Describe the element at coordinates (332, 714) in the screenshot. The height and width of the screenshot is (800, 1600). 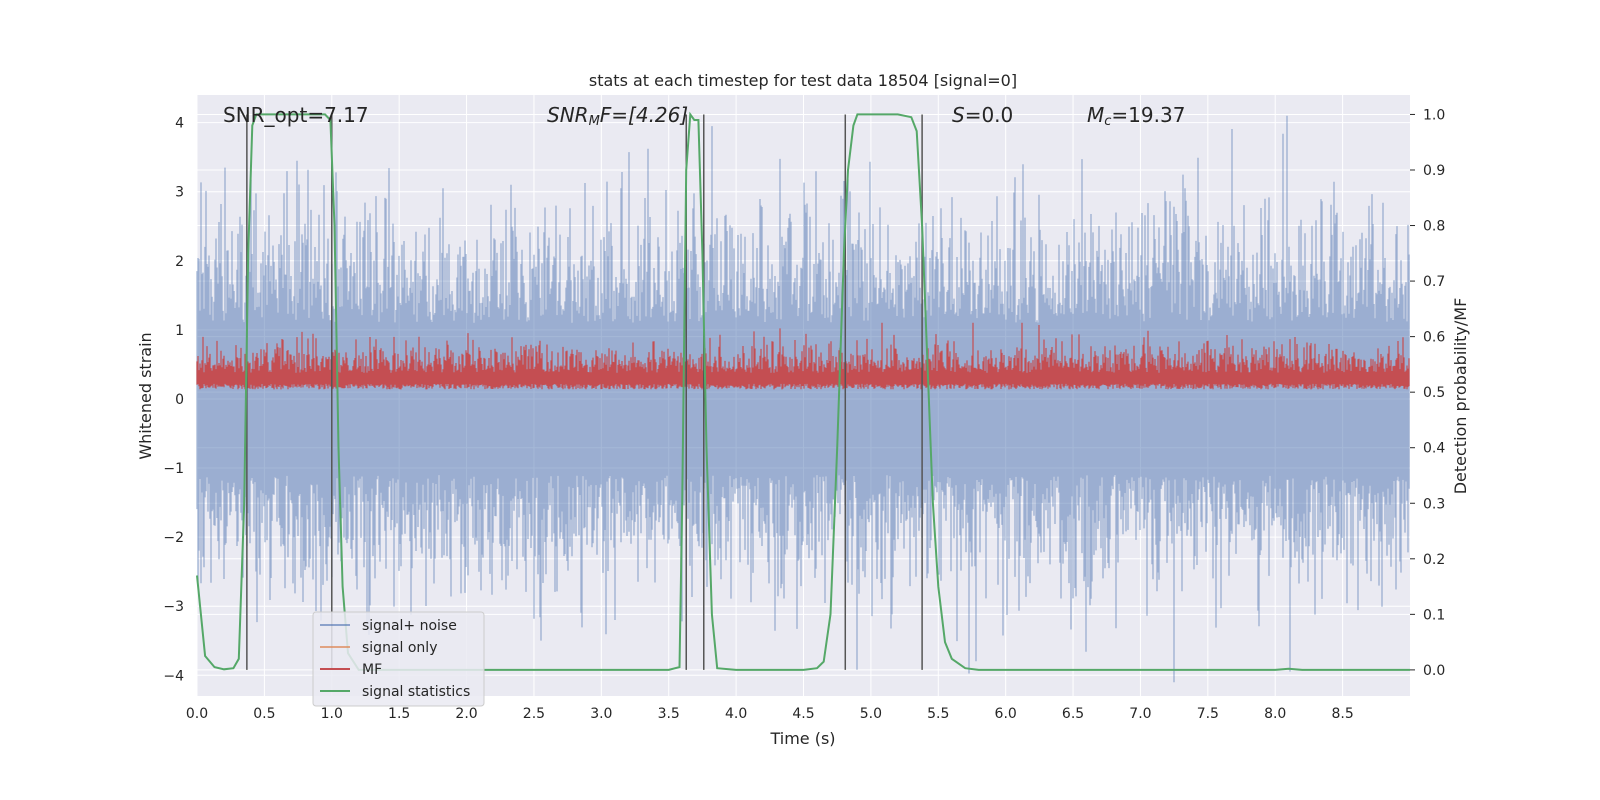
I see `x-tick-label: 1.0` at that location.